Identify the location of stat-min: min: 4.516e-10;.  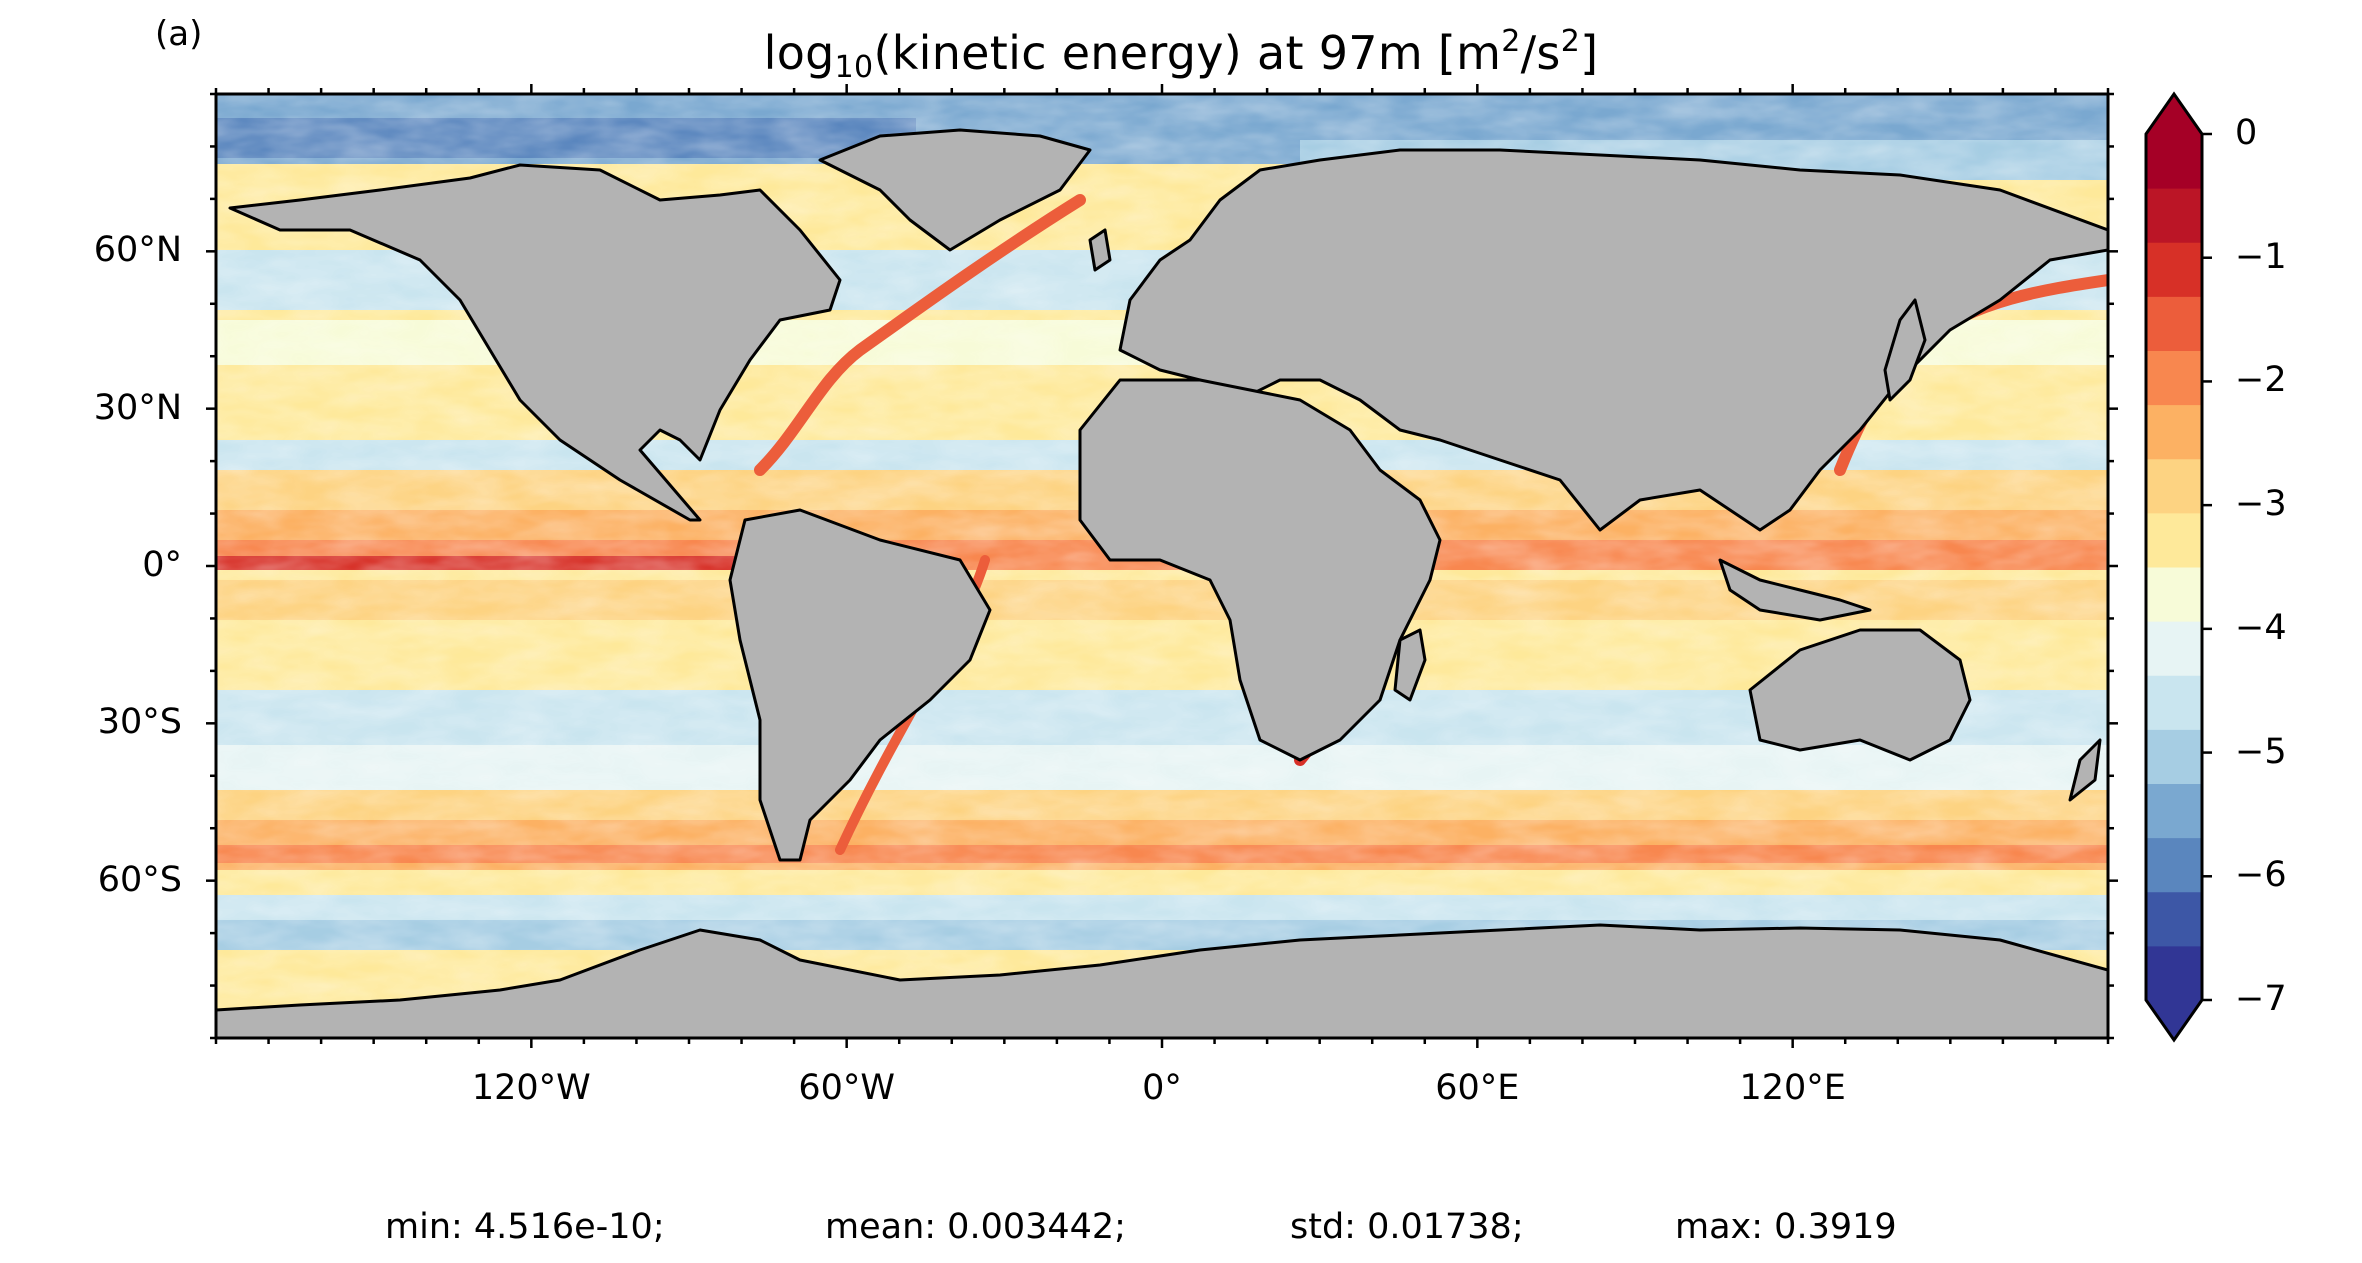
(525, 1227).